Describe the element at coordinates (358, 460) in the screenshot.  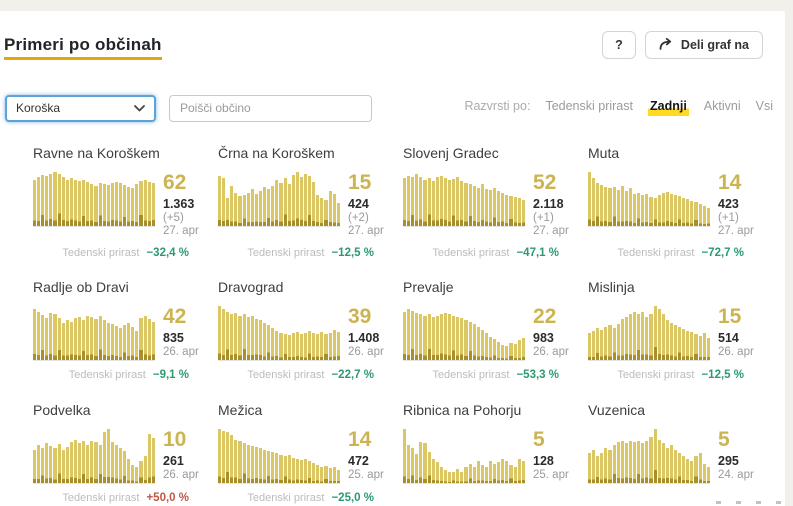
I see `total-cases-value: 472` at that location.